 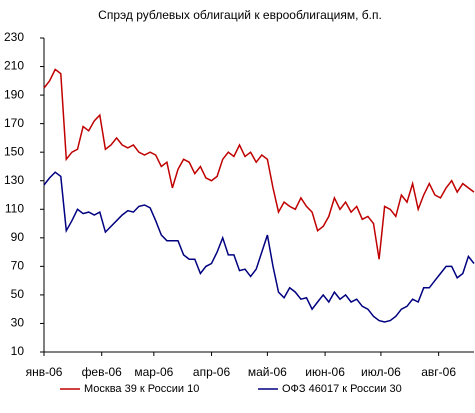 What do you see at coordinates (153, 372) in the screenshot?
I see `x-tick-label: мар-06` at bounding box center [153, 372].